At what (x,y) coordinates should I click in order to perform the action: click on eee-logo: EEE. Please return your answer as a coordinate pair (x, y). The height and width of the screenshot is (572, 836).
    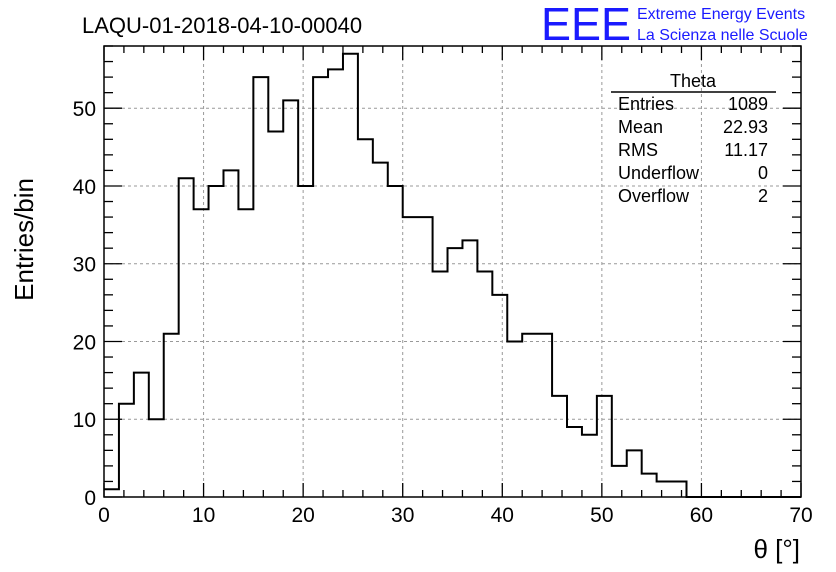
    Looking at the image, I should click on (586, 25).